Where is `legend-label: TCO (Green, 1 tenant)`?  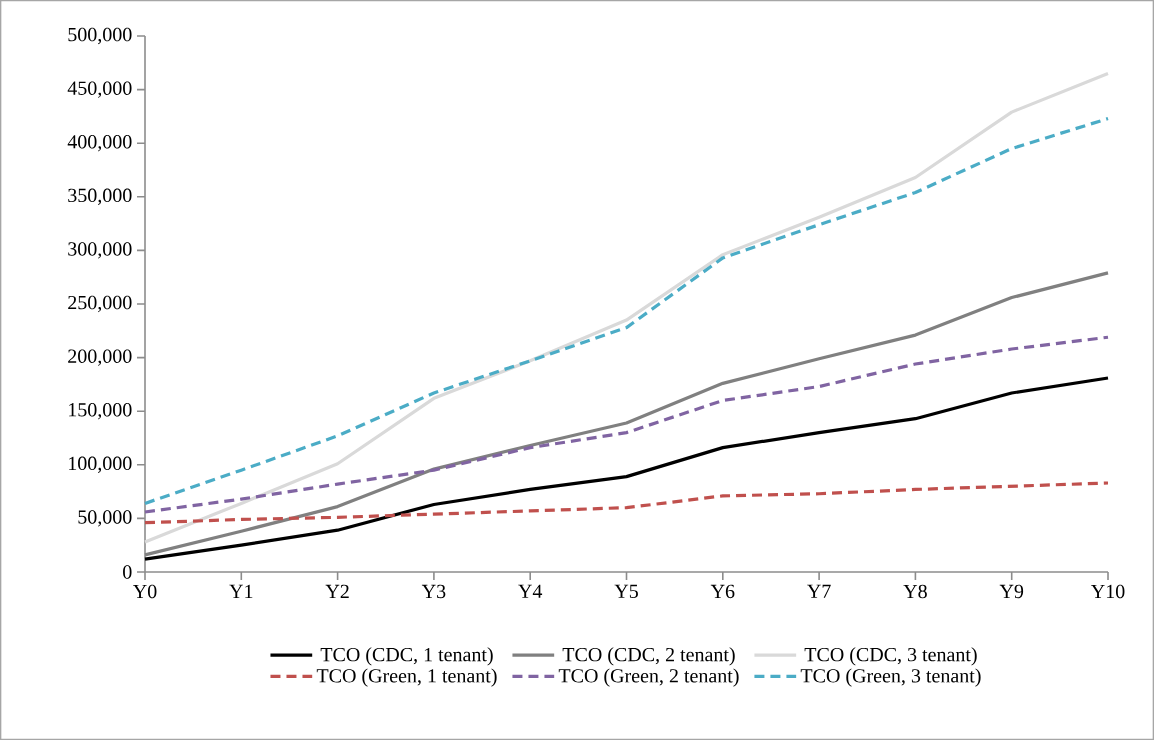
legend-label: TCO (Green, 1 tenant) is located at coordinates (406, 677).